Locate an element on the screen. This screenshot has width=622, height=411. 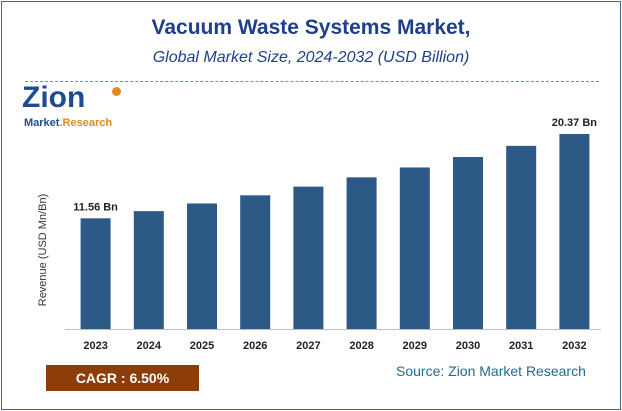
bar-2031 is located at coordinates (521, 237).